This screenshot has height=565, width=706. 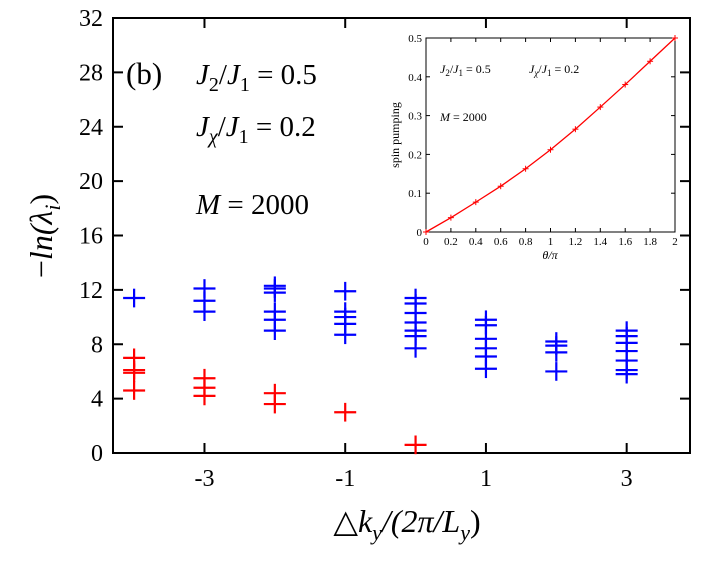 I want to click on main-annotation-m: M = 2000, so click(x=252, y=205).